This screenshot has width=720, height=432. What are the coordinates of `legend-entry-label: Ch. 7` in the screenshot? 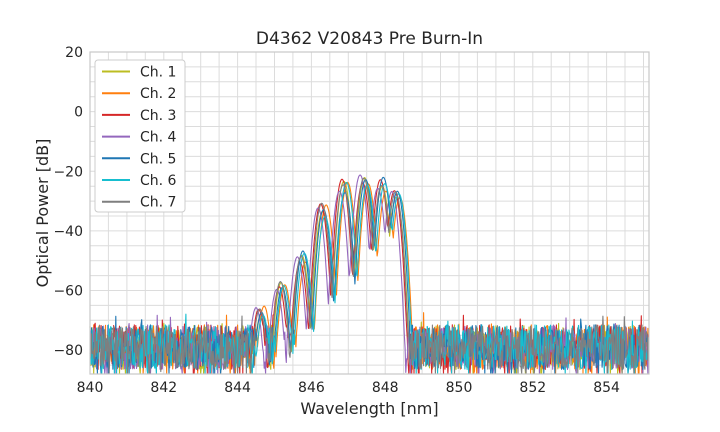 It's located at (158, 203).